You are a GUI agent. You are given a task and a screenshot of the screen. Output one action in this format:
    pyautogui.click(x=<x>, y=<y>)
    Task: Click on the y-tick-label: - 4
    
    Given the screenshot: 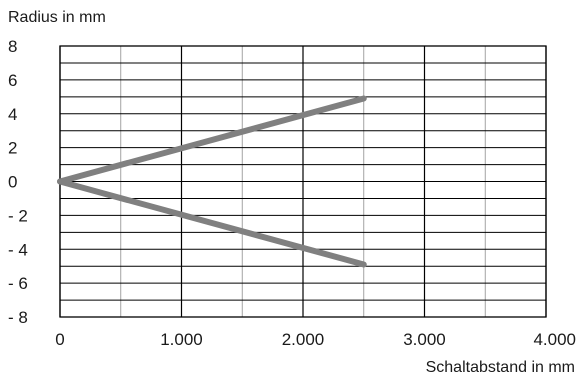 What is the action you would take?
    pyautogui.click(x=18, y=249)
    